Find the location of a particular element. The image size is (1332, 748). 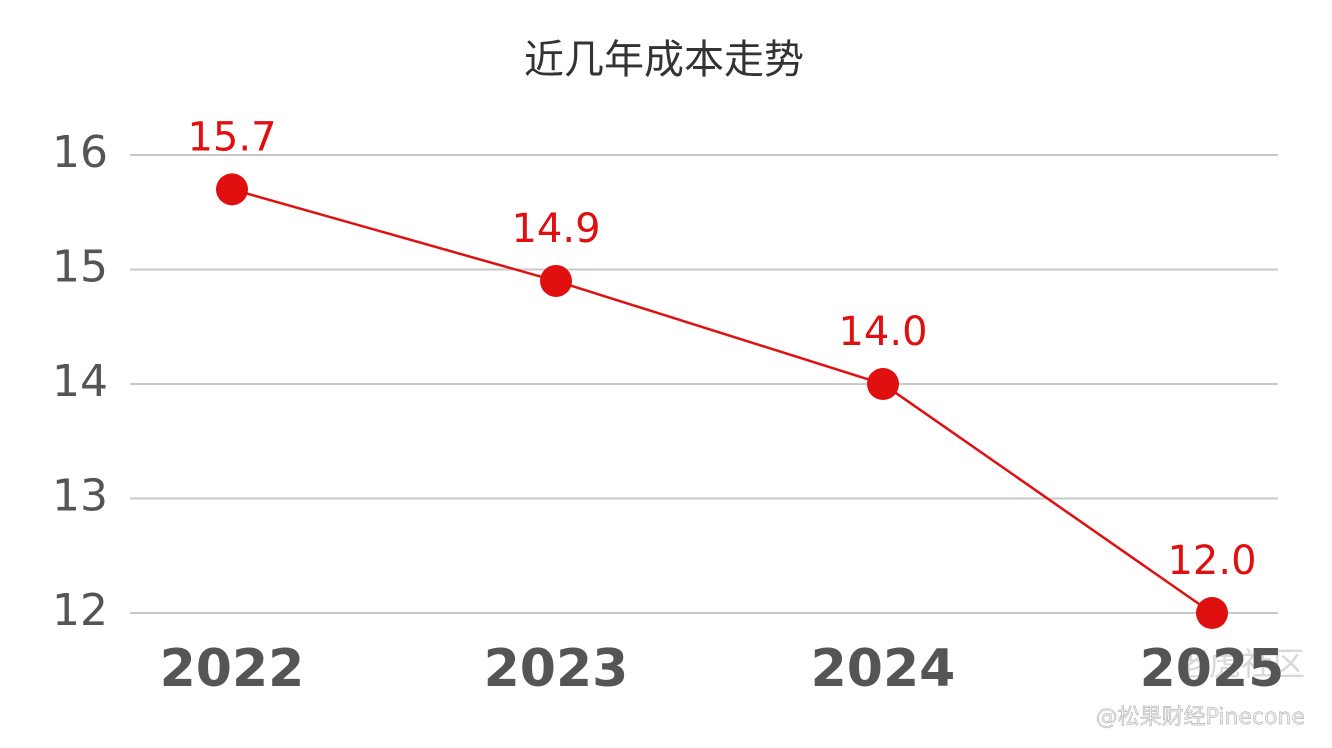

x-tick-label: 2024 is located at coordinates (883, 669).